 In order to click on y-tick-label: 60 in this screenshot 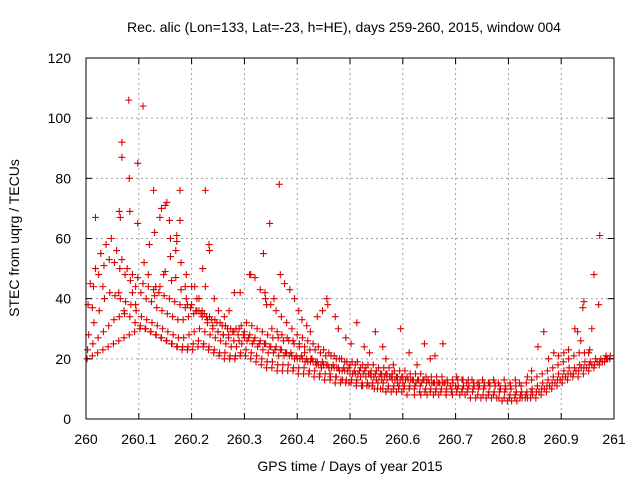, I will do `click(63, 239)`.